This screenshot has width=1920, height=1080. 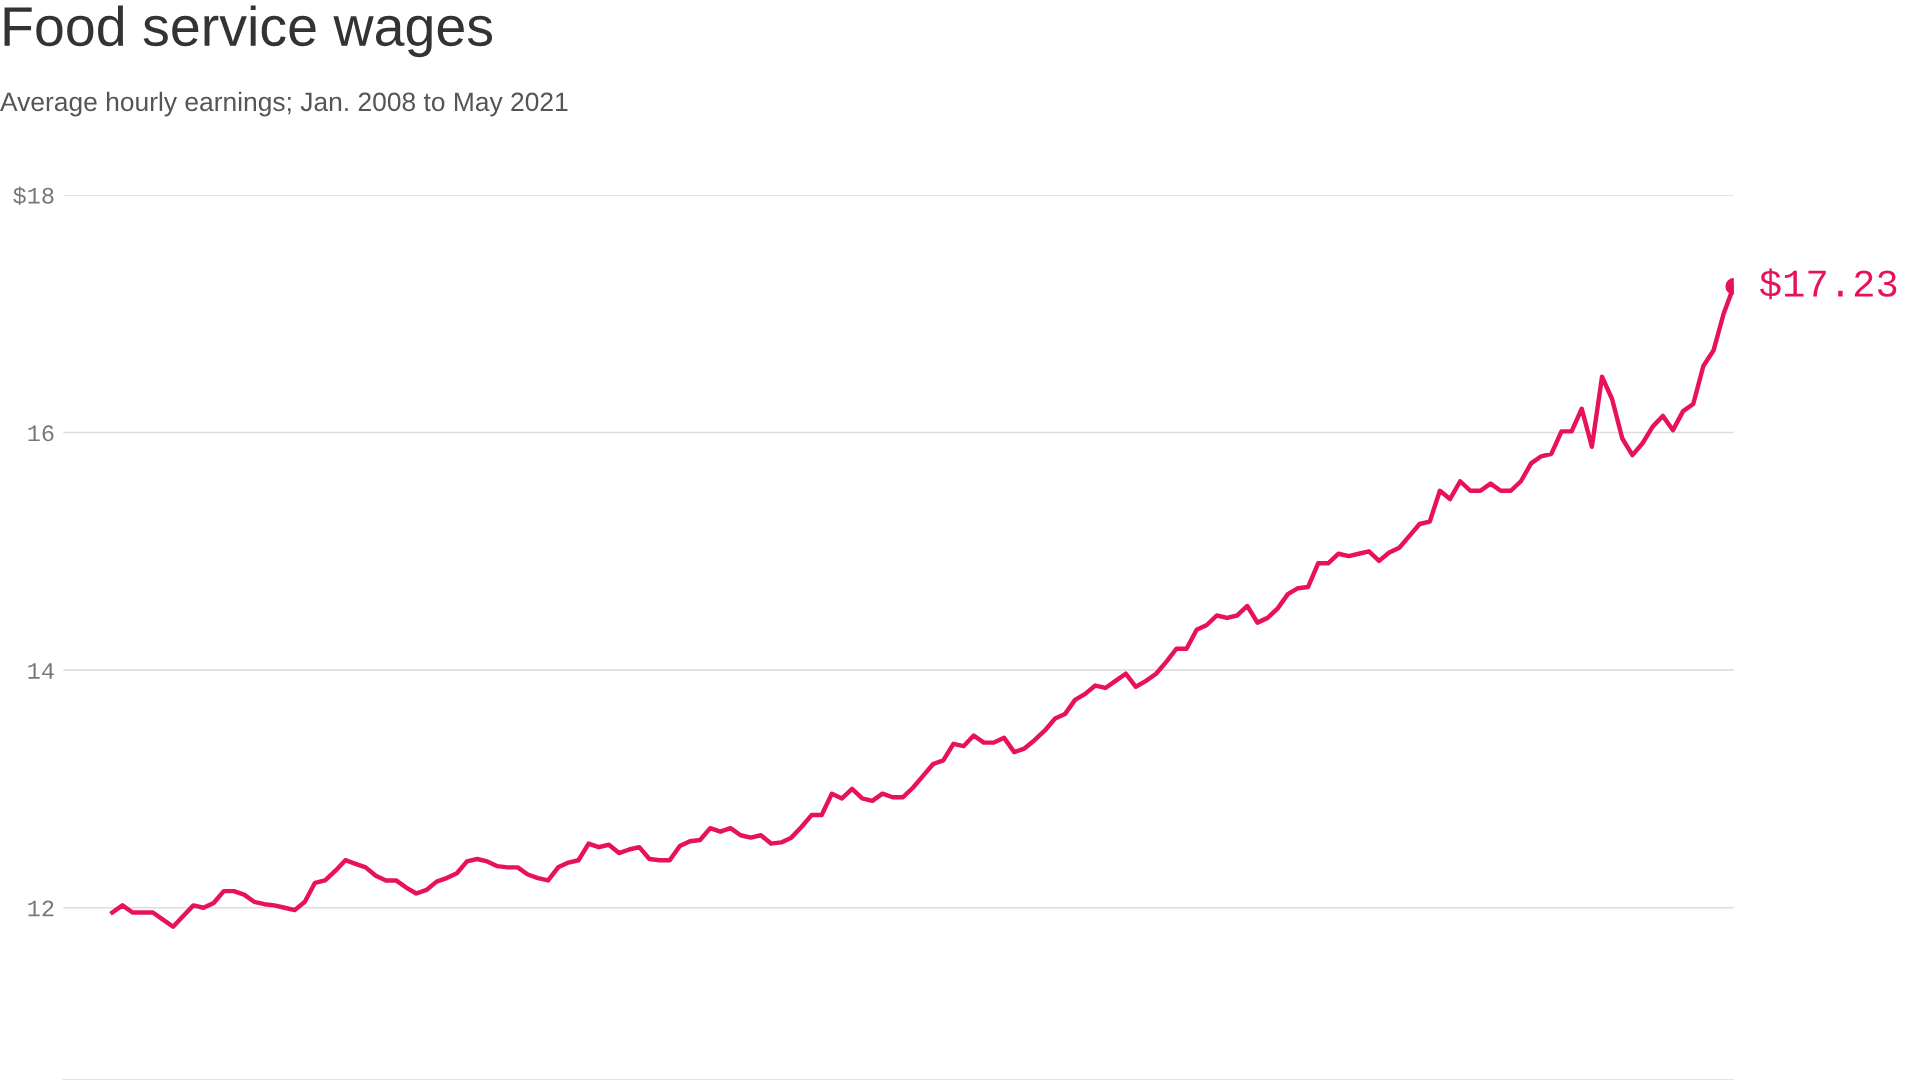 What do you see at coordinates (1828, 284) in the screenshot?
I see `text: $17.23` at bounding box center [1828, 284].